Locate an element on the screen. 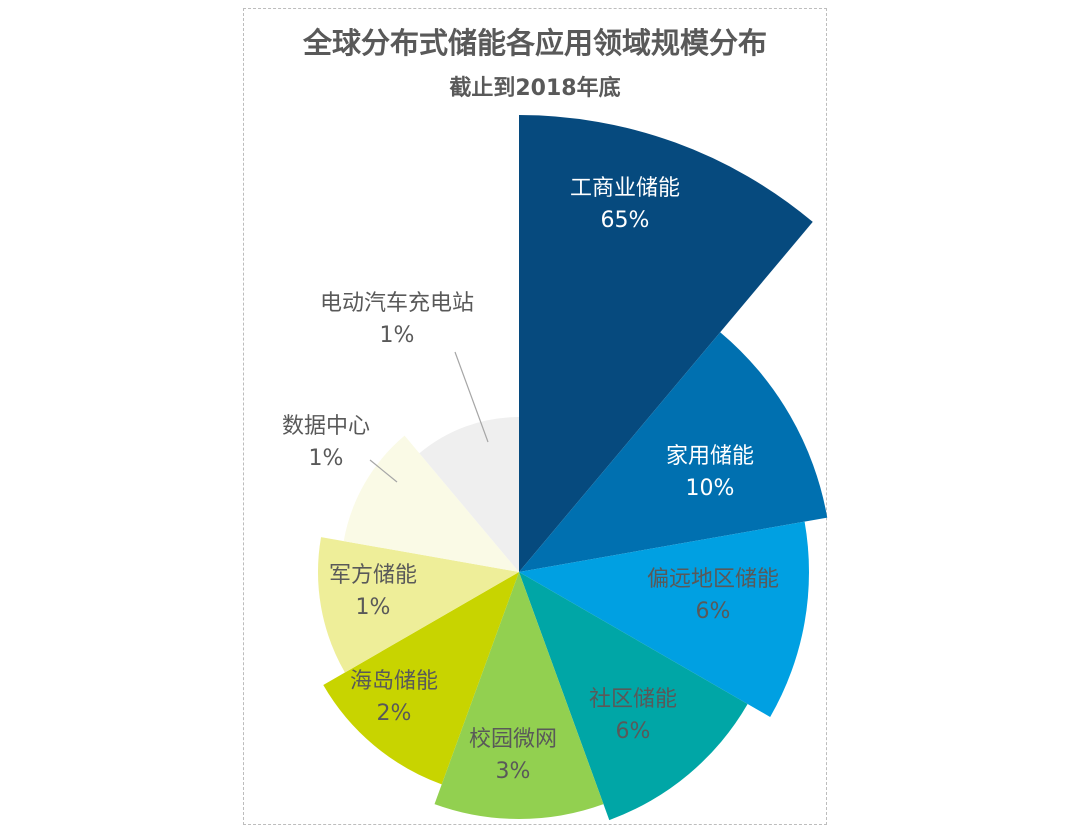 Image resolution: width=1080 pixels, height=829 pixels. data-label-category: 电动汽车充电站 is located at coordinates (397, 303).